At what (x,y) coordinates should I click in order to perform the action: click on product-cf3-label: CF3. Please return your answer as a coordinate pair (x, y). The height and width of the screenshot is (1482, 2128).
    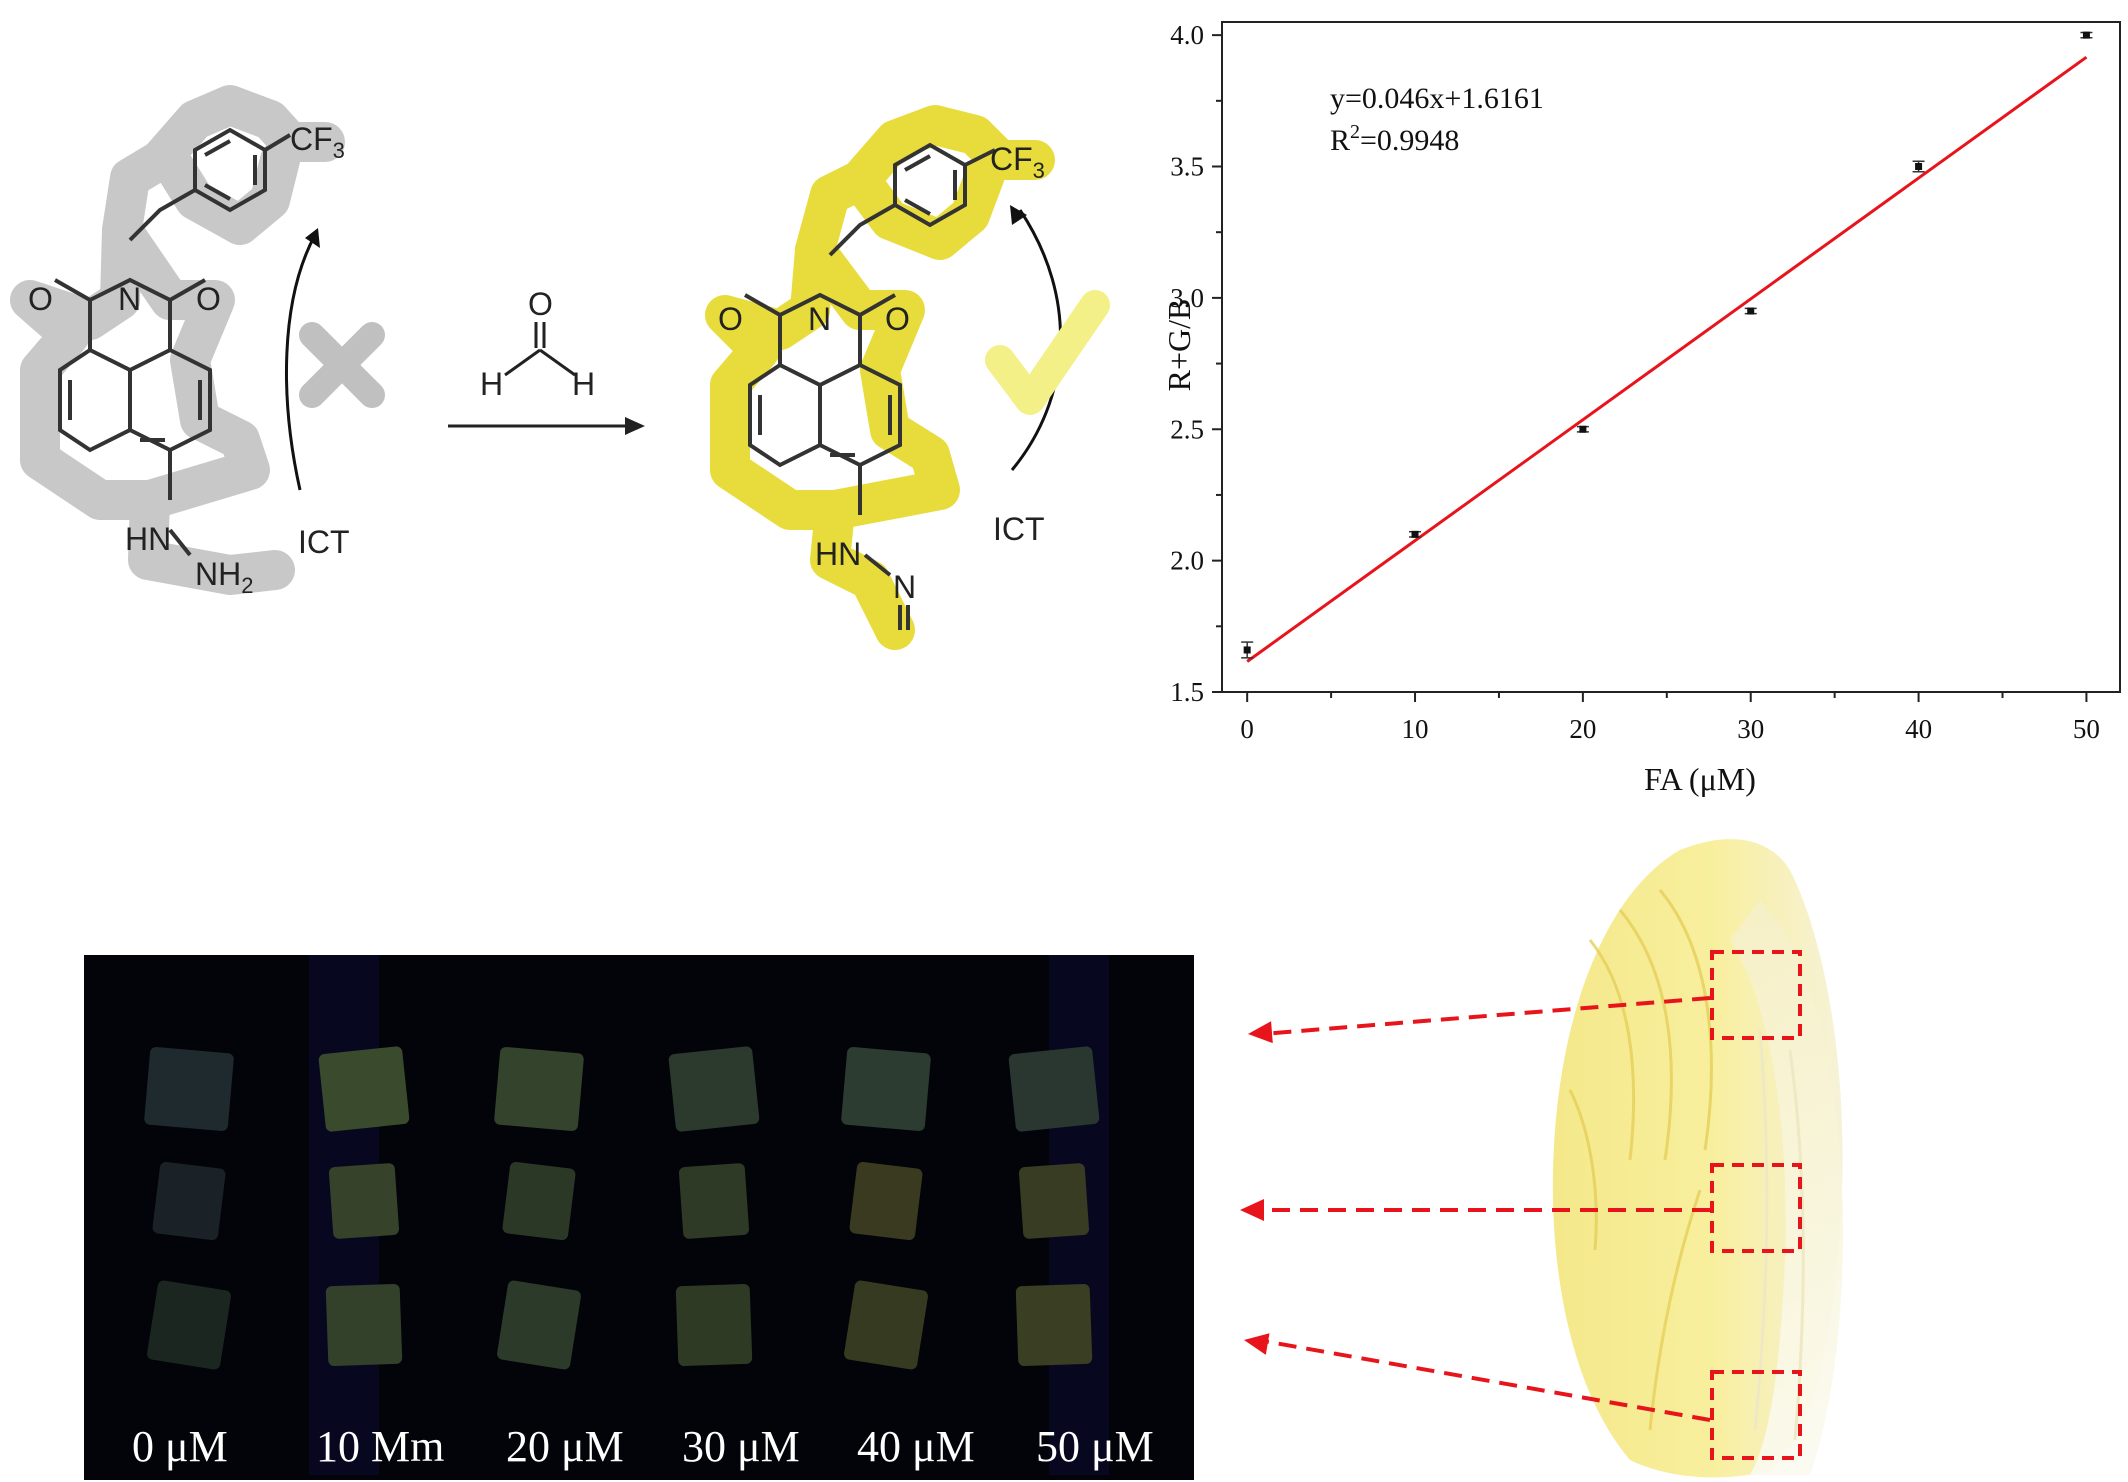
    Looking at the image, I should click on (1017, 162).